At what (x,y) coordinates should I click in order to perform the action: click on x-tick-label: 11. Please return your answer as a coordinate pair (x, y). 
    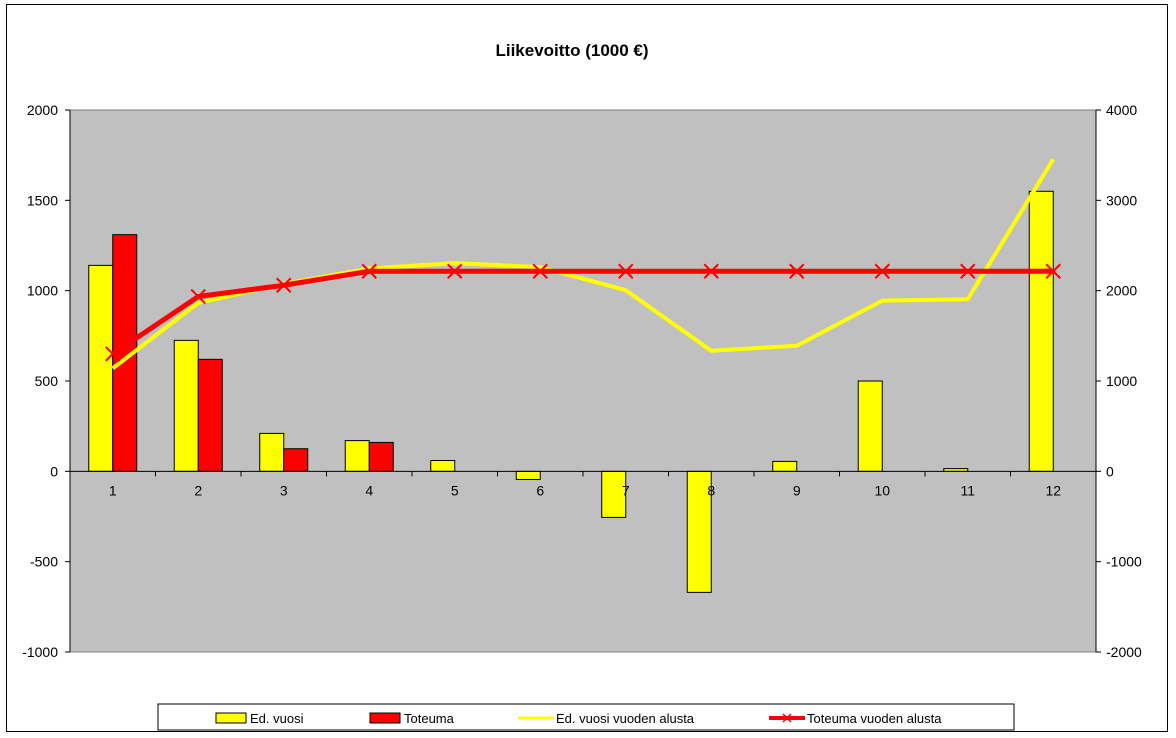
    Looking at the image, I should click on (967, 490).